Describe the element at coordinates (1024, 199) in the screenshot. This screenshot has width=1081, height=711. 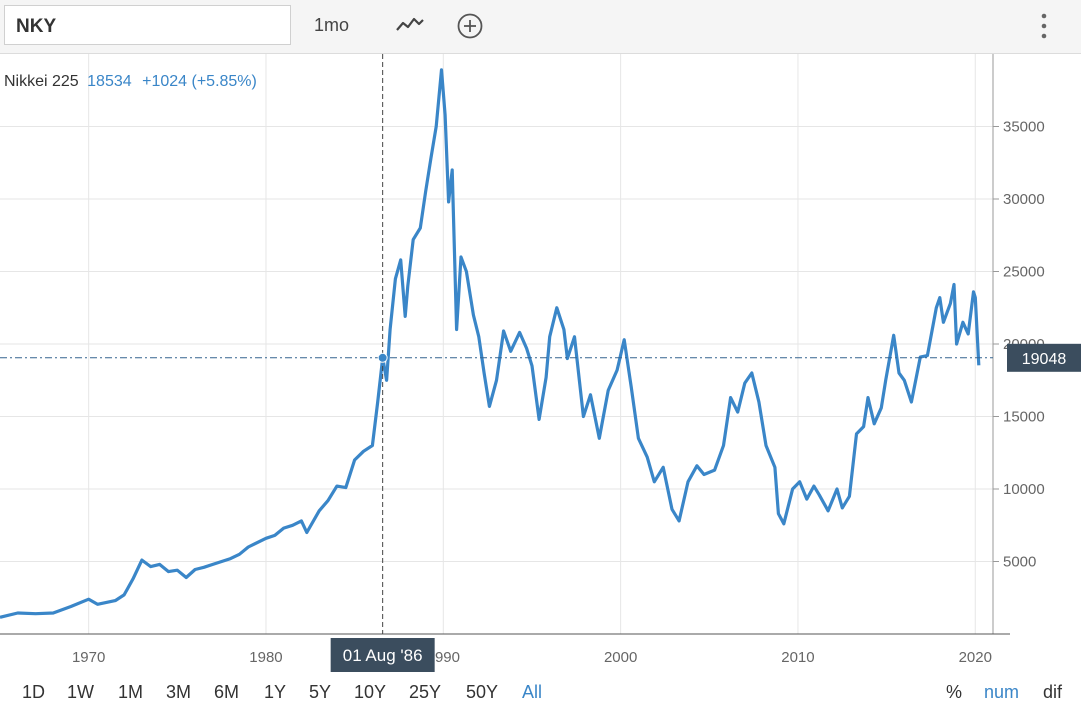
I see `y-tick-label: 30000` at that location.